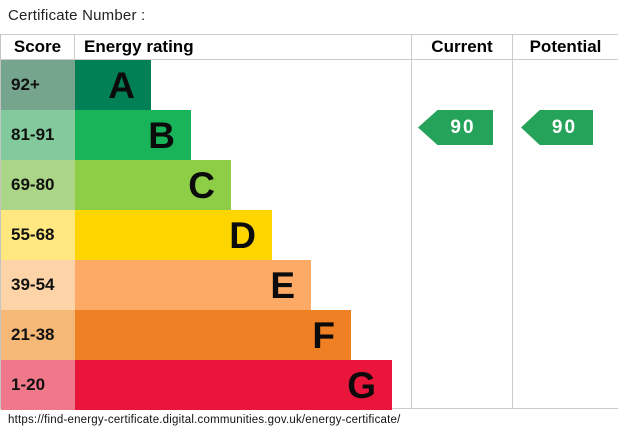  Describe the element at coordinates (310, 85) in the screenshot. I see `band-row-a: 92+ A` at that location.